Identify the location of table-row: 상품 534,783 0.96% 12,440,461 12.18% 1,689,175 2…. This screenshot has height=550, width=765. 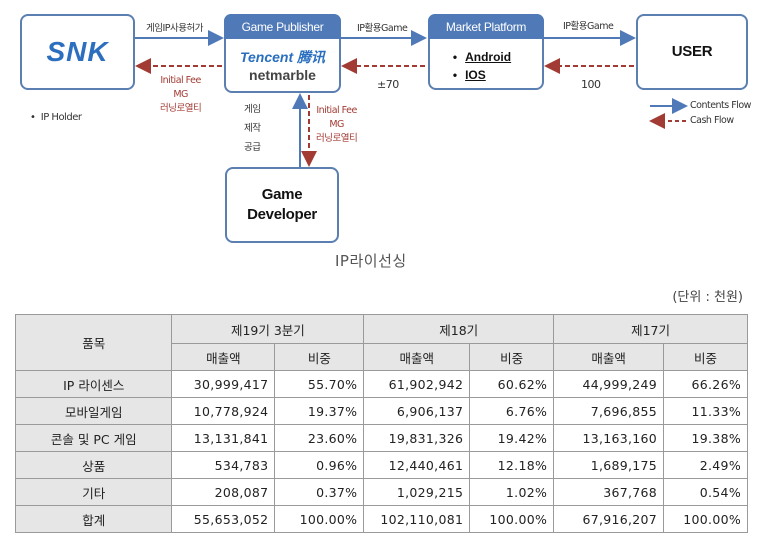
(381, 465).